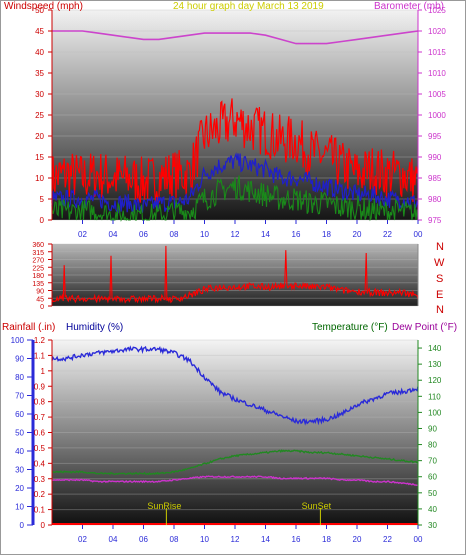  Describe the element at coordinates (296, 539) in the screenshot. I see `climate-x-tick-label: 16` at that location.